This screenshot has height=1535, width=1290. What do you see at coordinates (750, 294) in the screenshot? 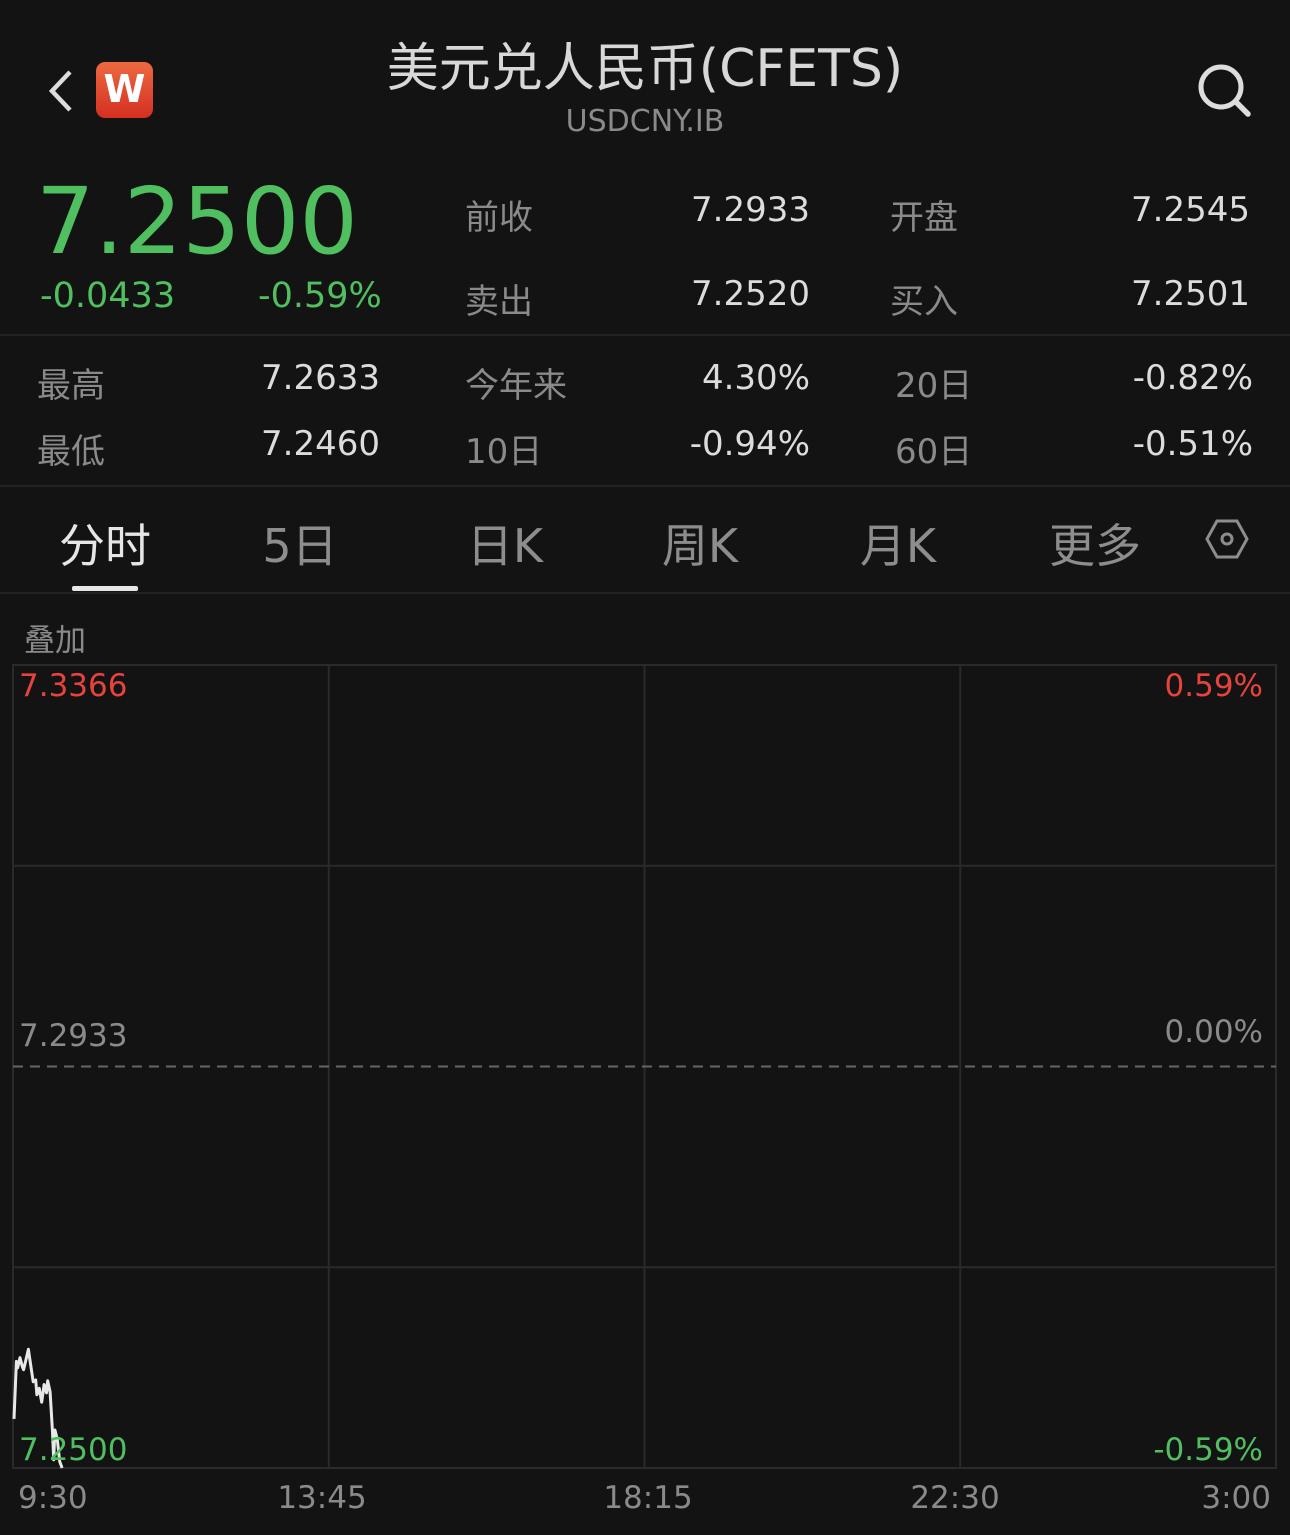
I see `ask-value: 7.2520` at bounding box center [750, 294].